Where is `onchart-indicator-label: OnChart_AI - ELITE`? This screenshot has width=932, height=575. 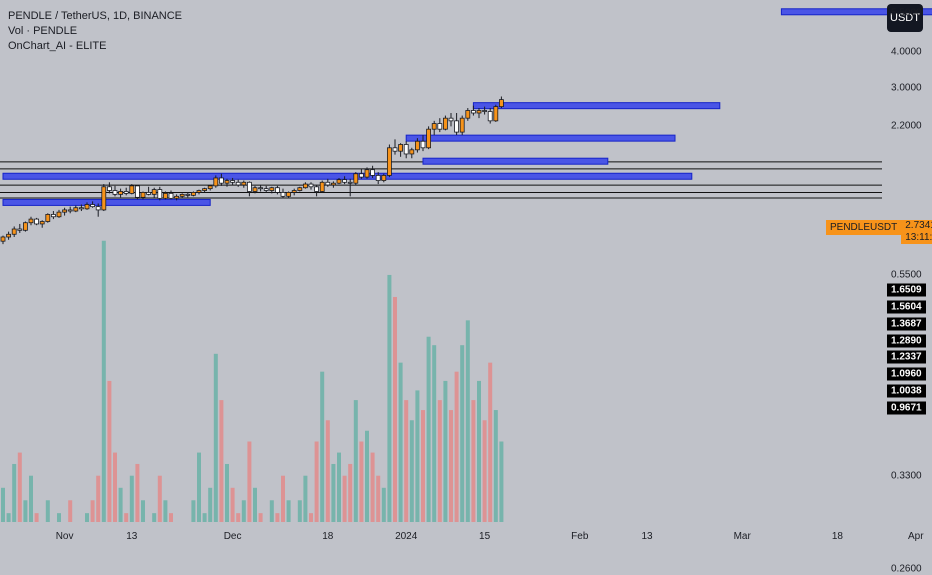
onchart-indicator-label: OnChart_AI - ELITE is located at coordinates (57, 46).